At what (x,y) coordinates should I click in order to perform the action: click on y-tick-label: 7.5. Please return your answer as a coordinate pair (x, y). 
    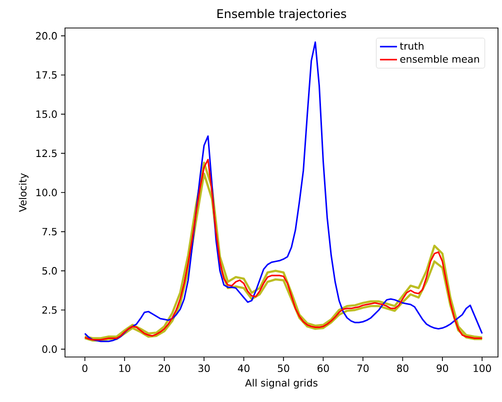
    Looking at the image, I should click on (49, 232).